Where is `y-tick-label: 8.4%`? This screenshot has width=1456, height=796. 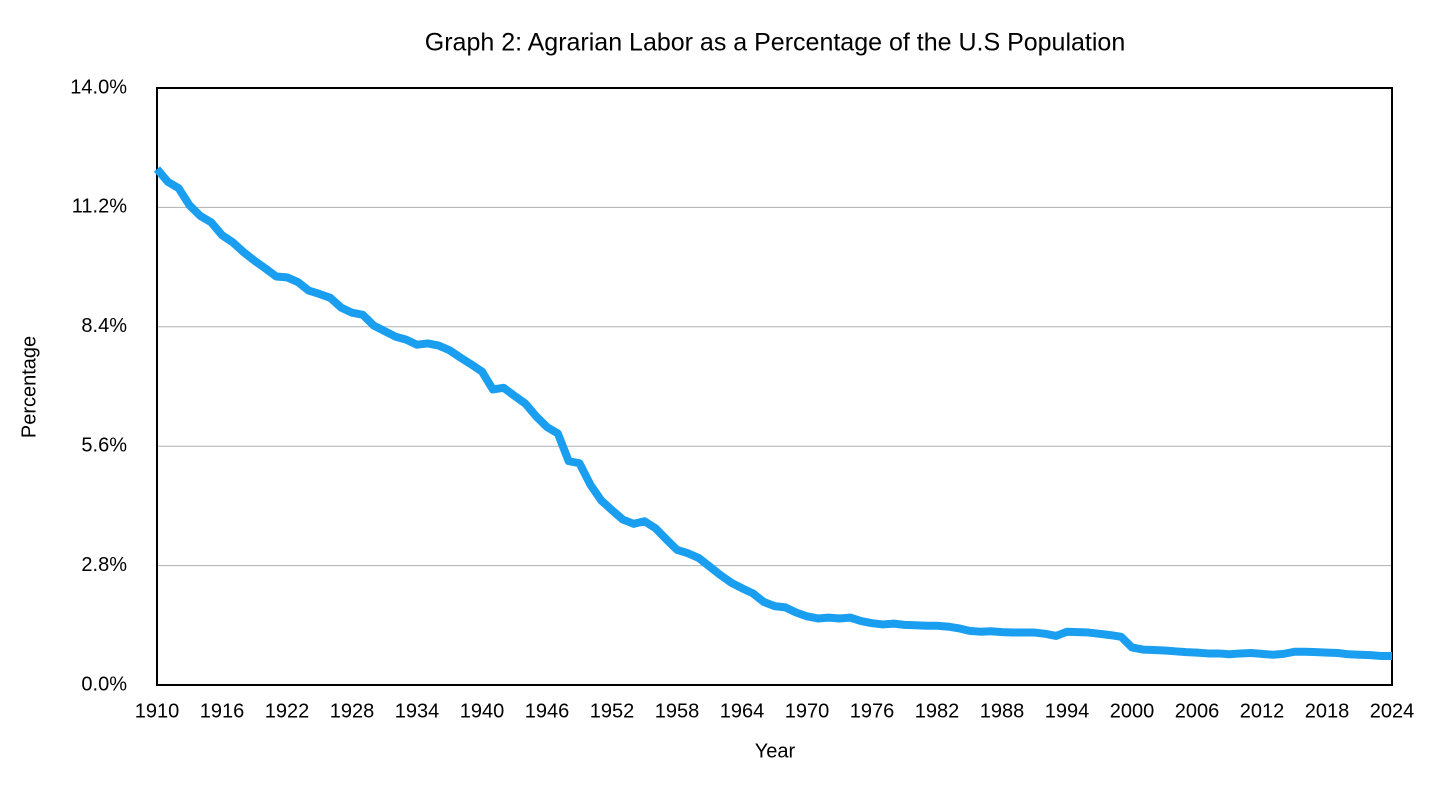 y-tick-label: 8.4% is located at coordinates (104, 326).